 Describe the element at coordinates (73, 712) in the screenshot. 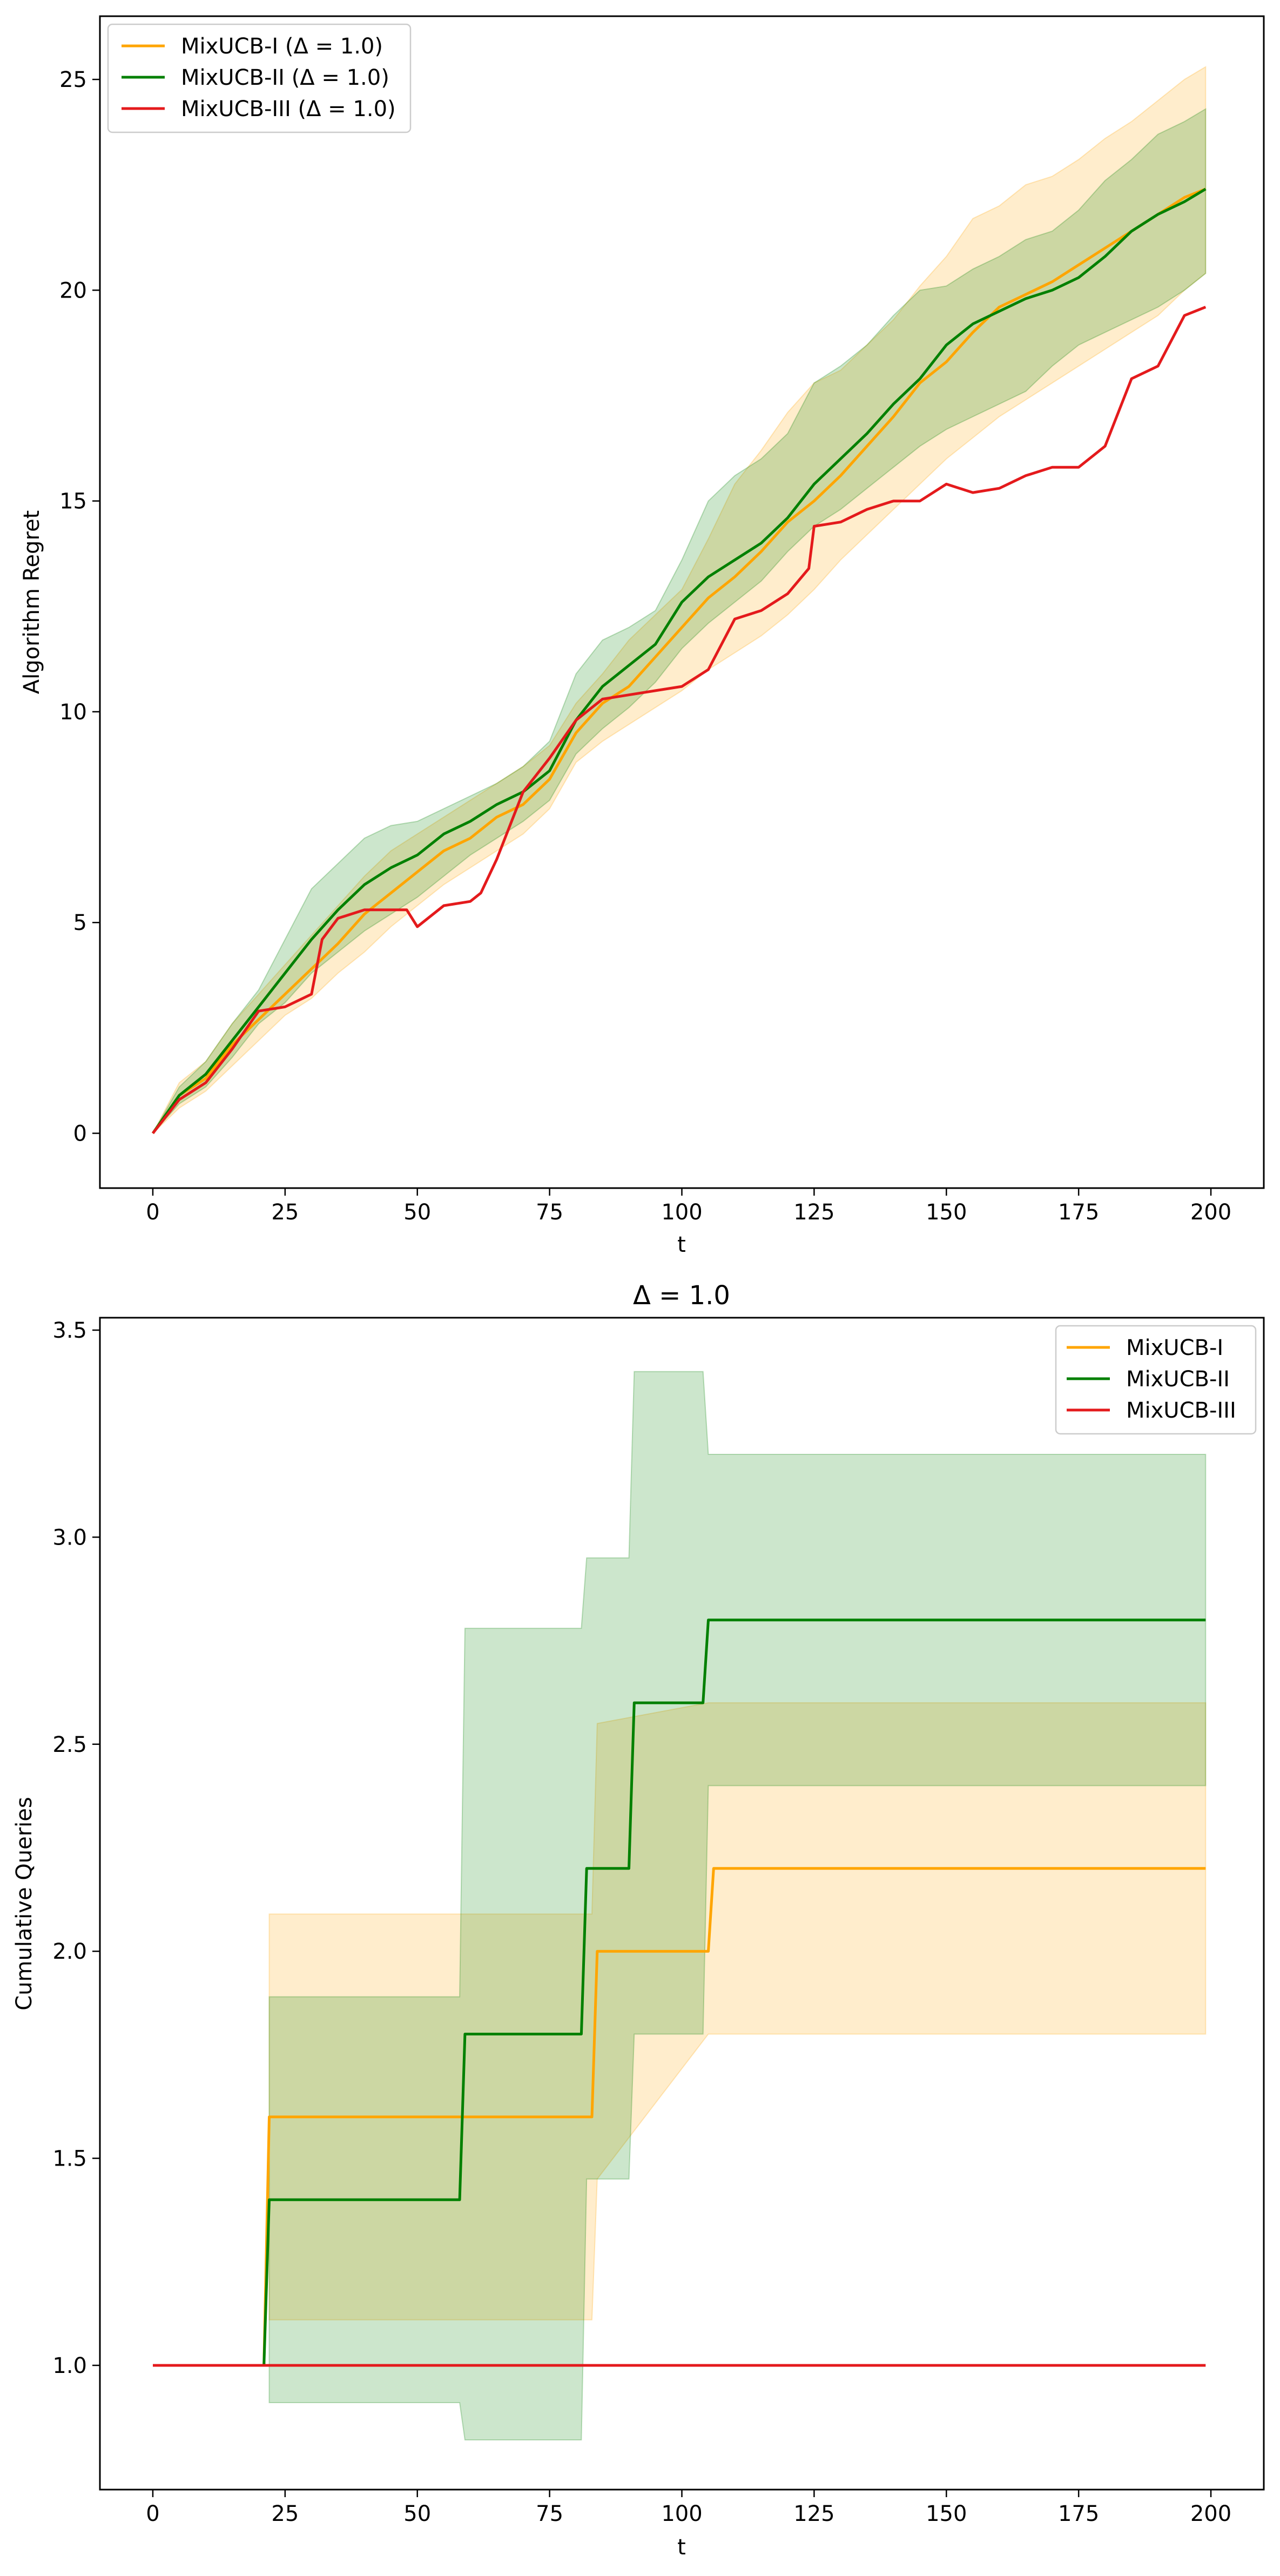

I see `y-tick-label: 10` at that location.